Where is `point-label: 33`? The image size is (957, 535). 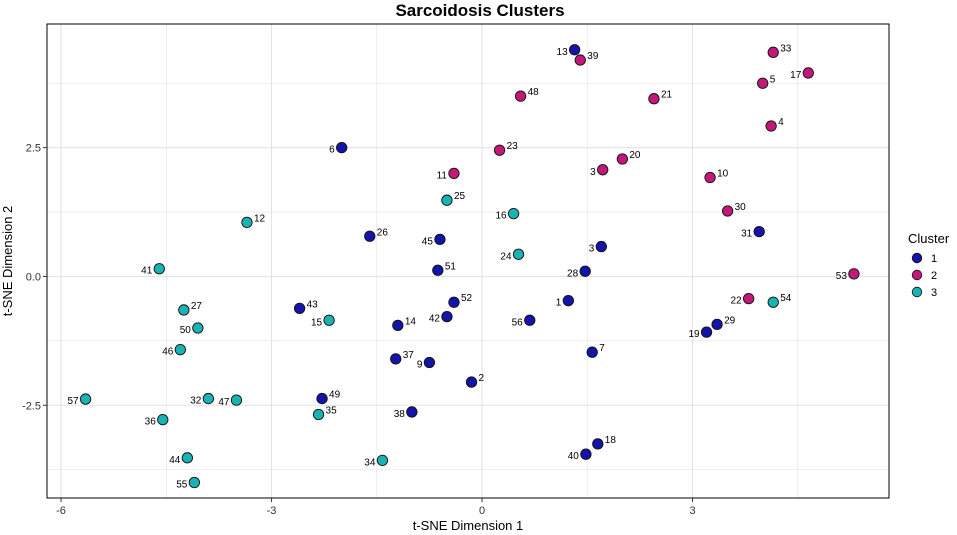
point-label: 33 is located at coordinates (786, 48).